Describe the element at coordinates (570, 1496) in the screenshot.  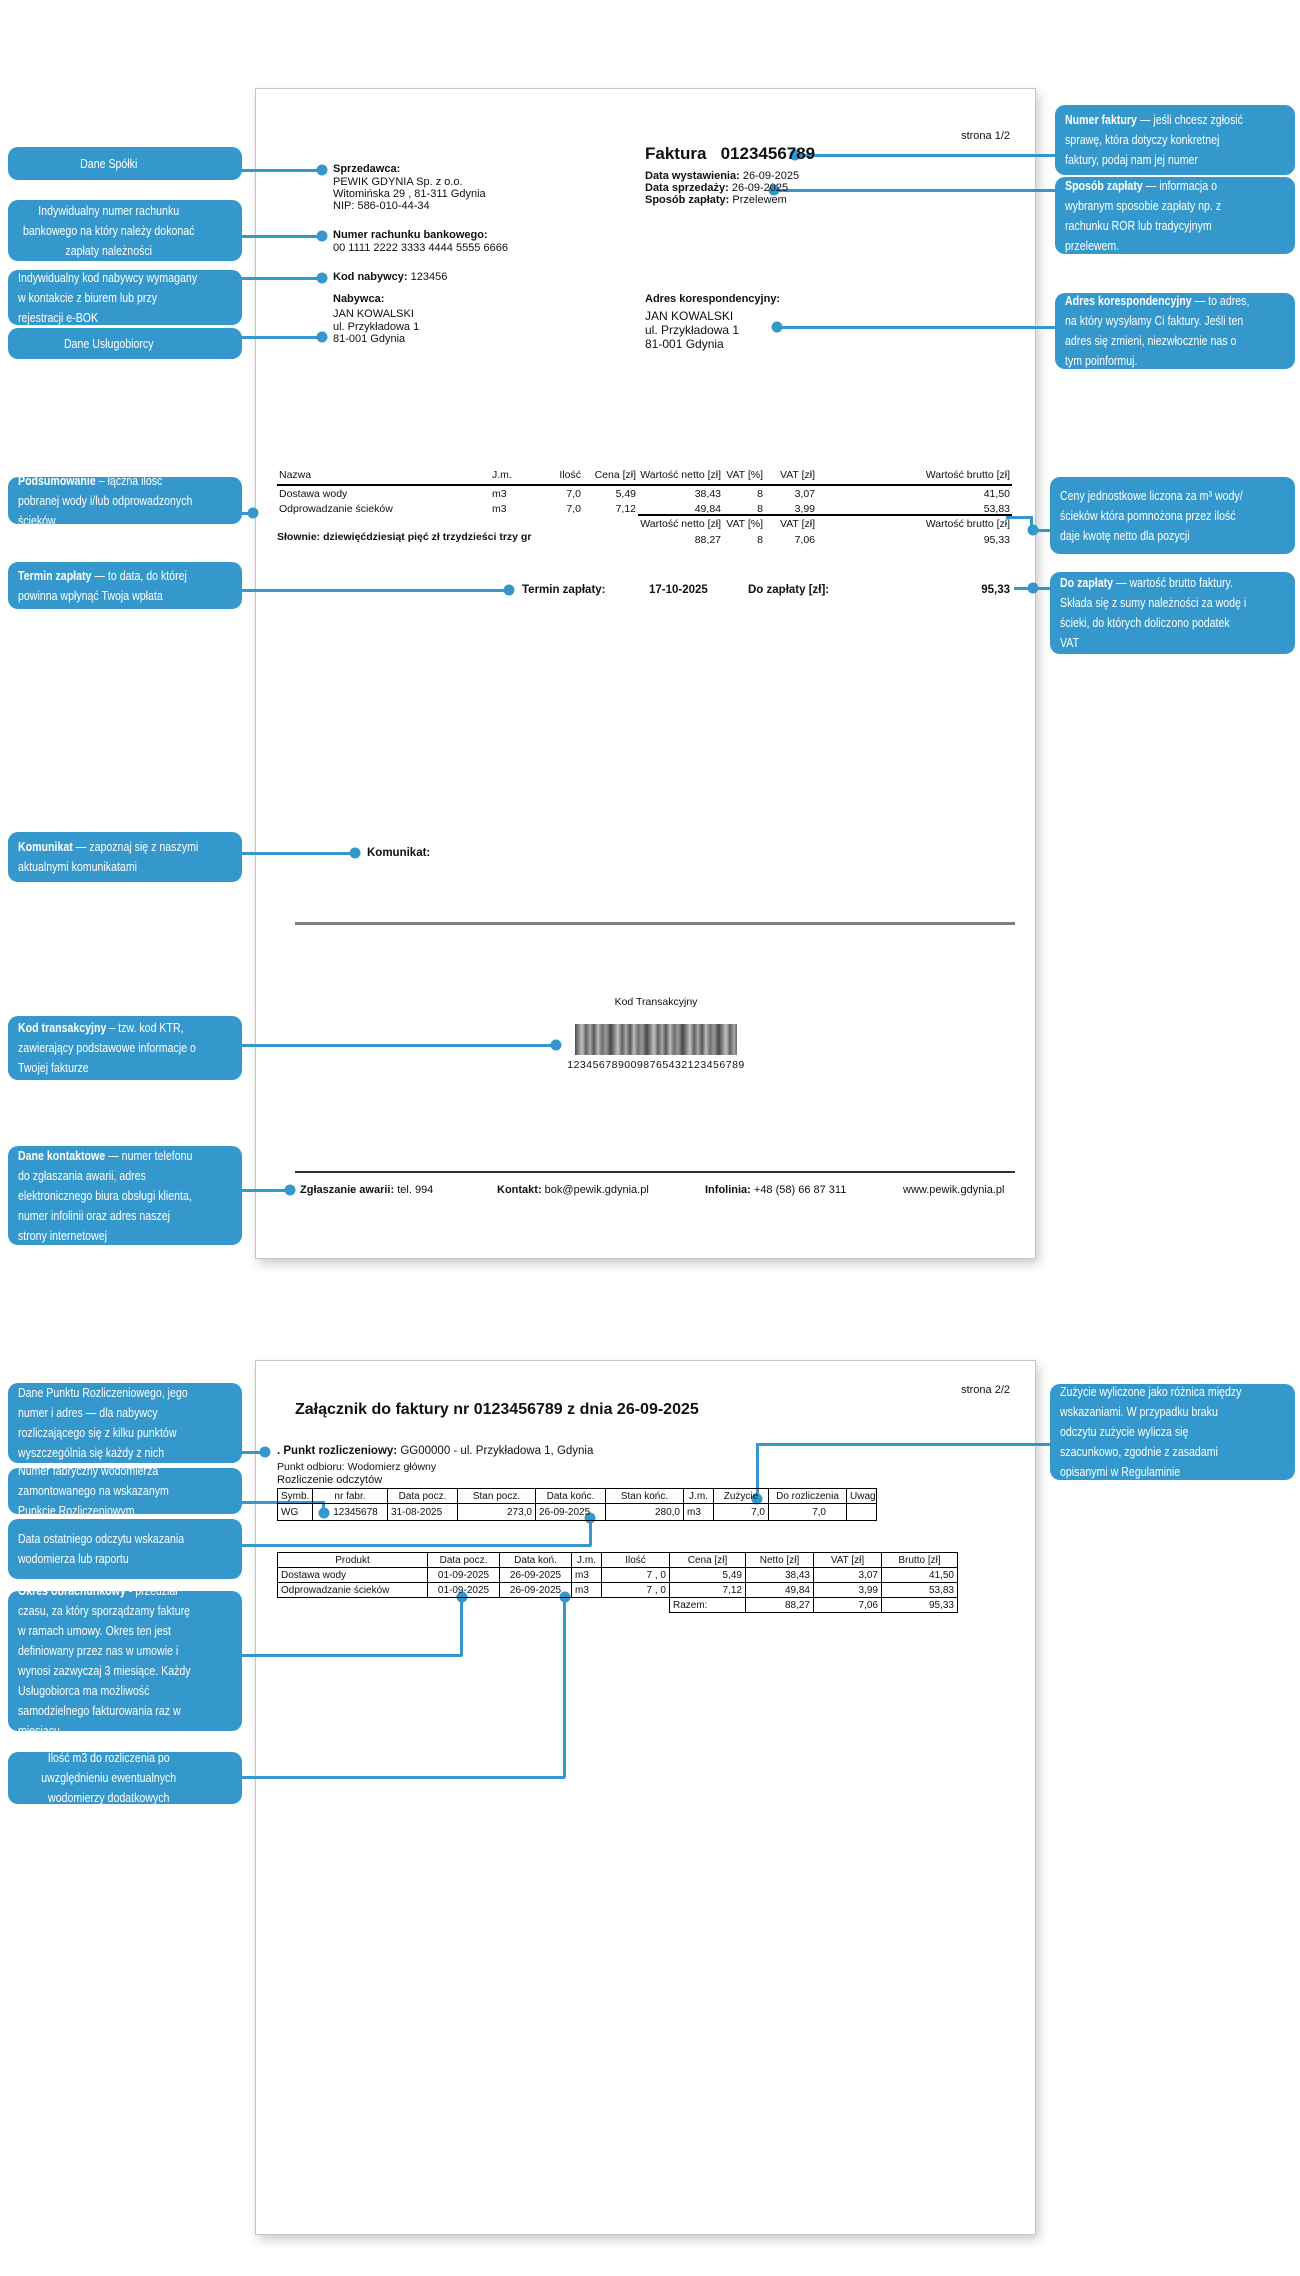
I see `col-header: Data końc.` at that location.